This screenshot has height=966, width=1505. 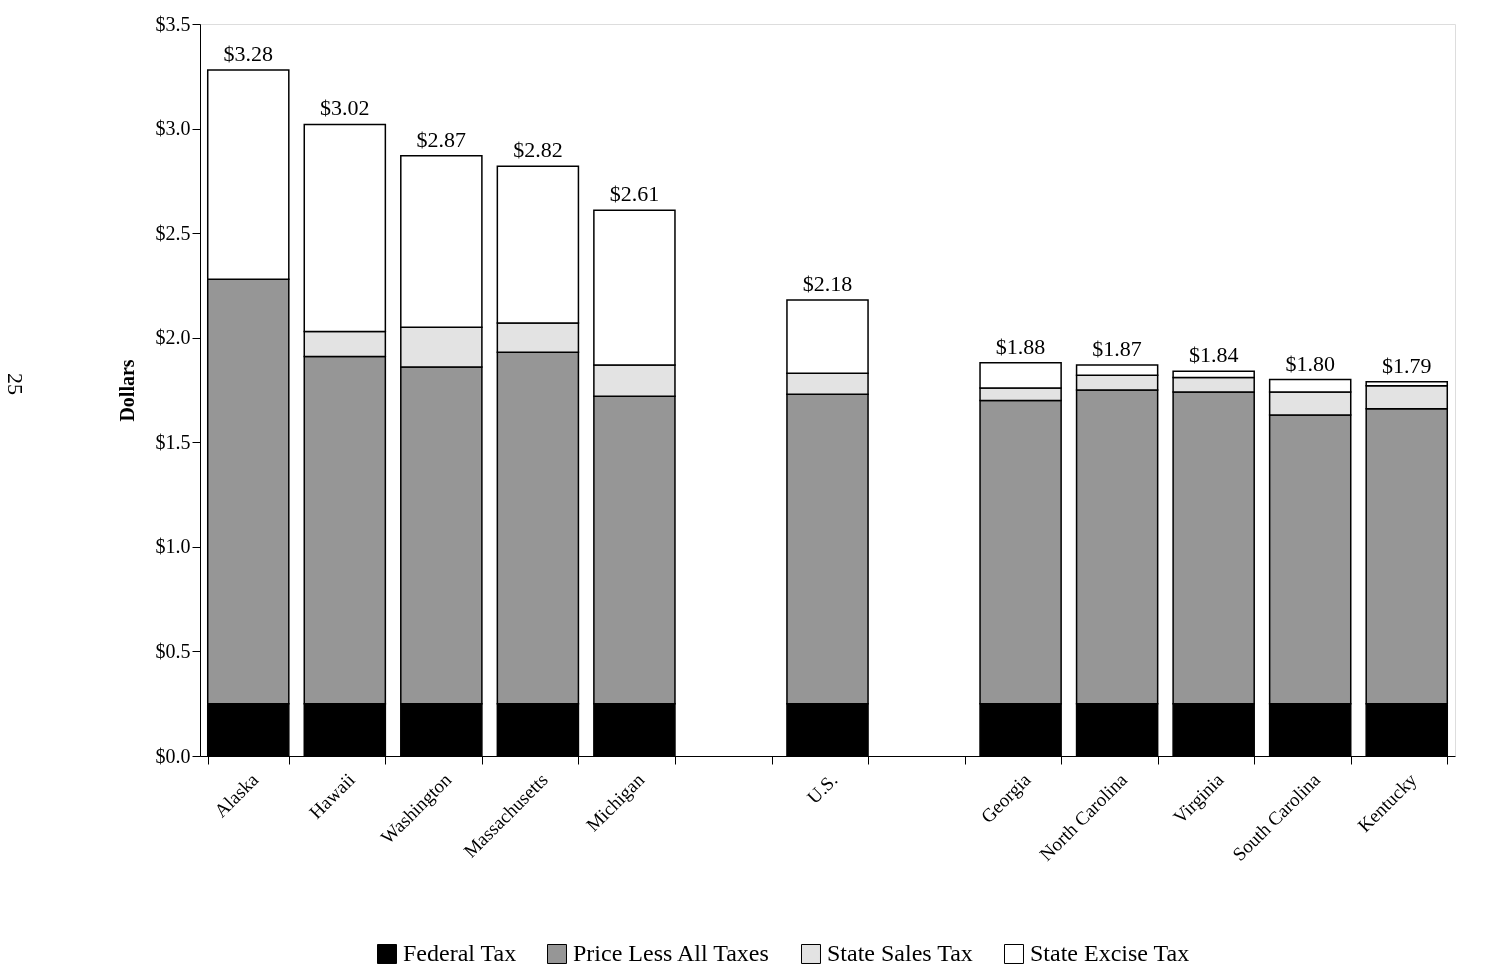 What do you see at coordinates (173, 337) in the screenshot?
I see `y-tick-label: $2.0` at bounding box center [173, 337].